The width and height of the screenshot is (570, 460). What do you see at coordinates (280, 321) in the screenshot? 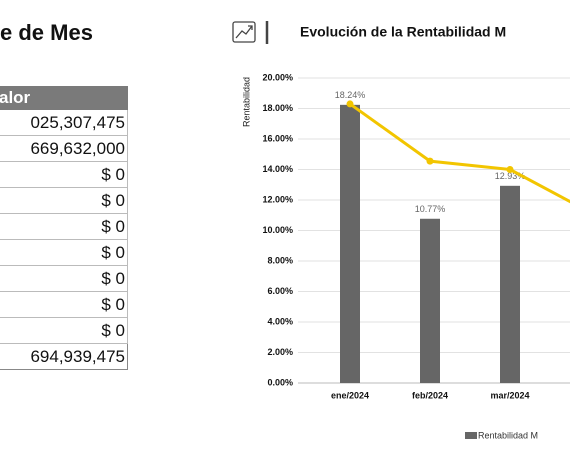
I see `y-tick-label: 4.00%` at bounding box center [280, 321].